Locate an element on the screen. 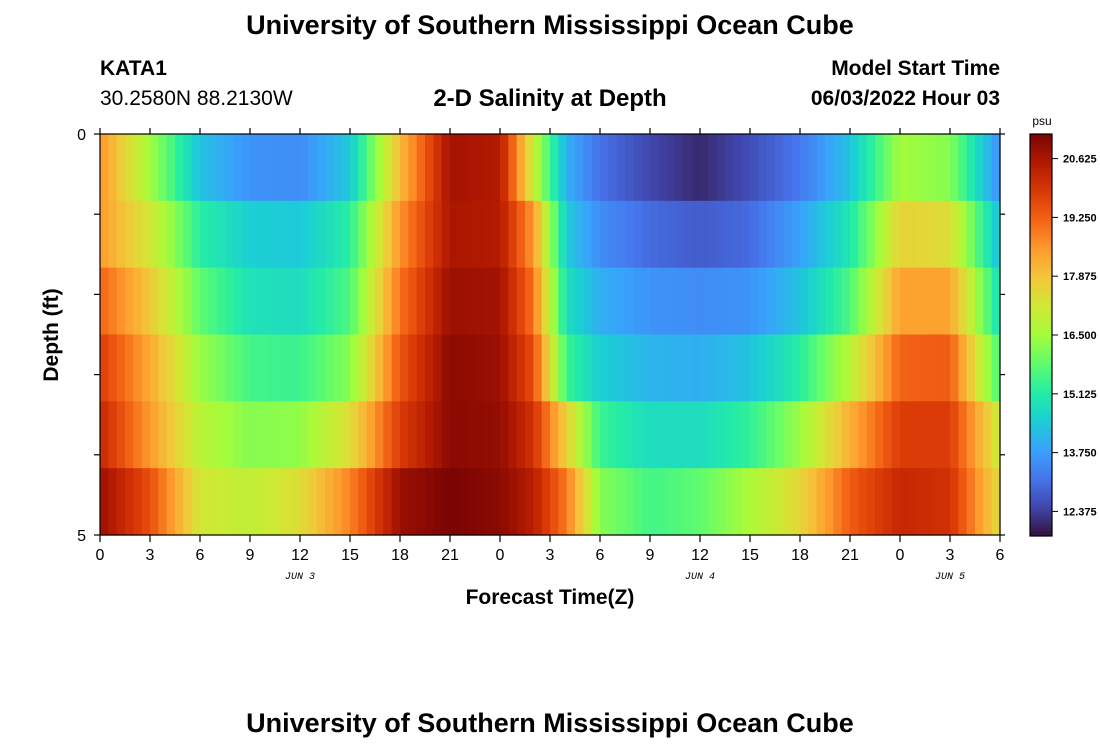 Image resolution: width=1100 pixels, height=750 pixels. date-label: JUN 4 is located at coordinates (700, 577).